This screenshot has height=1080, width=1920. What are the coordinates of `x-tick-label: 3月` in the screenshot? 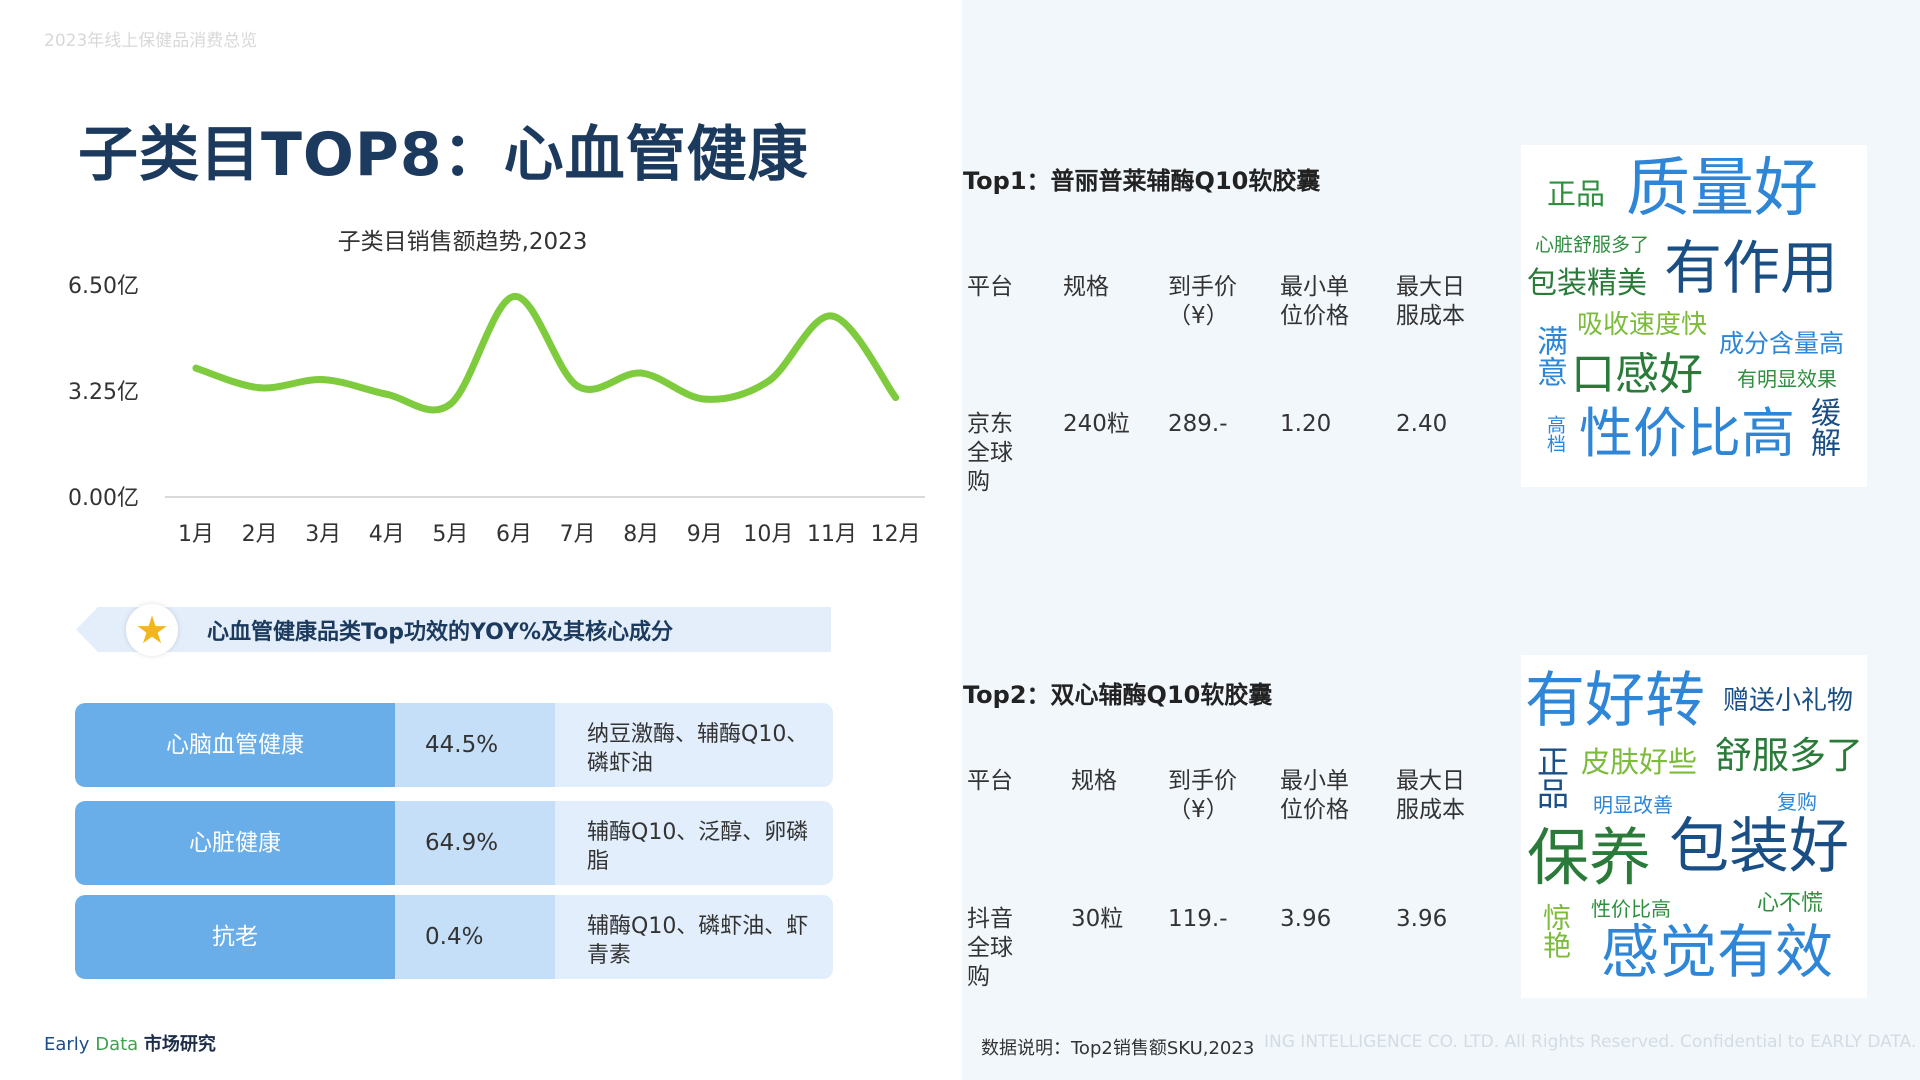 It's located at (323, 534).